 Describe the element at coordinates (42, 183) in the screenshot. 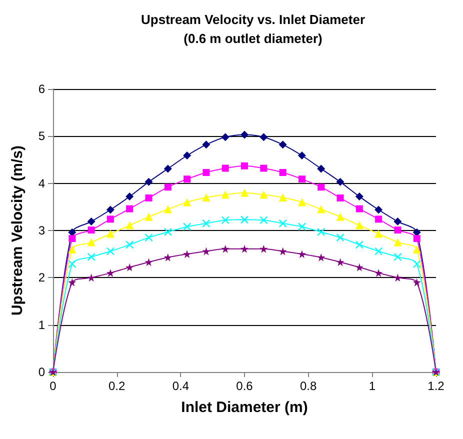

I see `y-tick-label: 4` at that location.